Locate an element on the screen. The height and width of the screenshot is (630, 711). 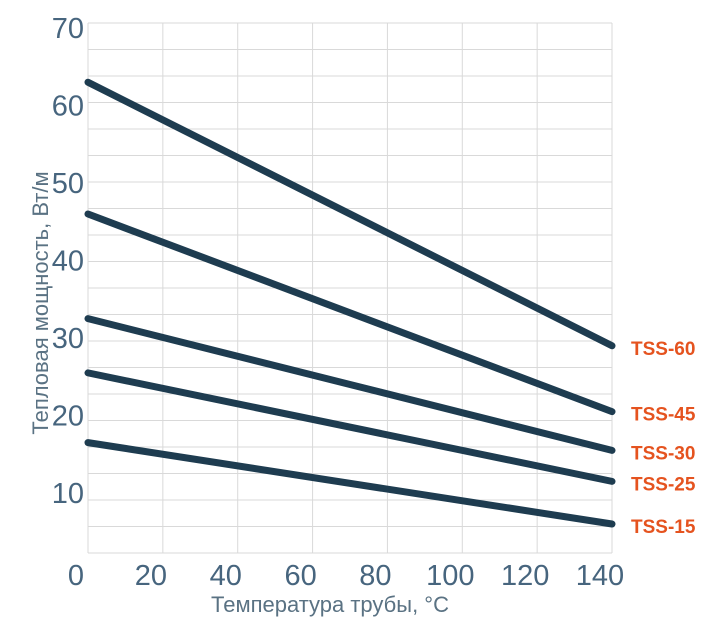
x-axis-title: Температура трубы, °C is located at coordinates (330, 604).